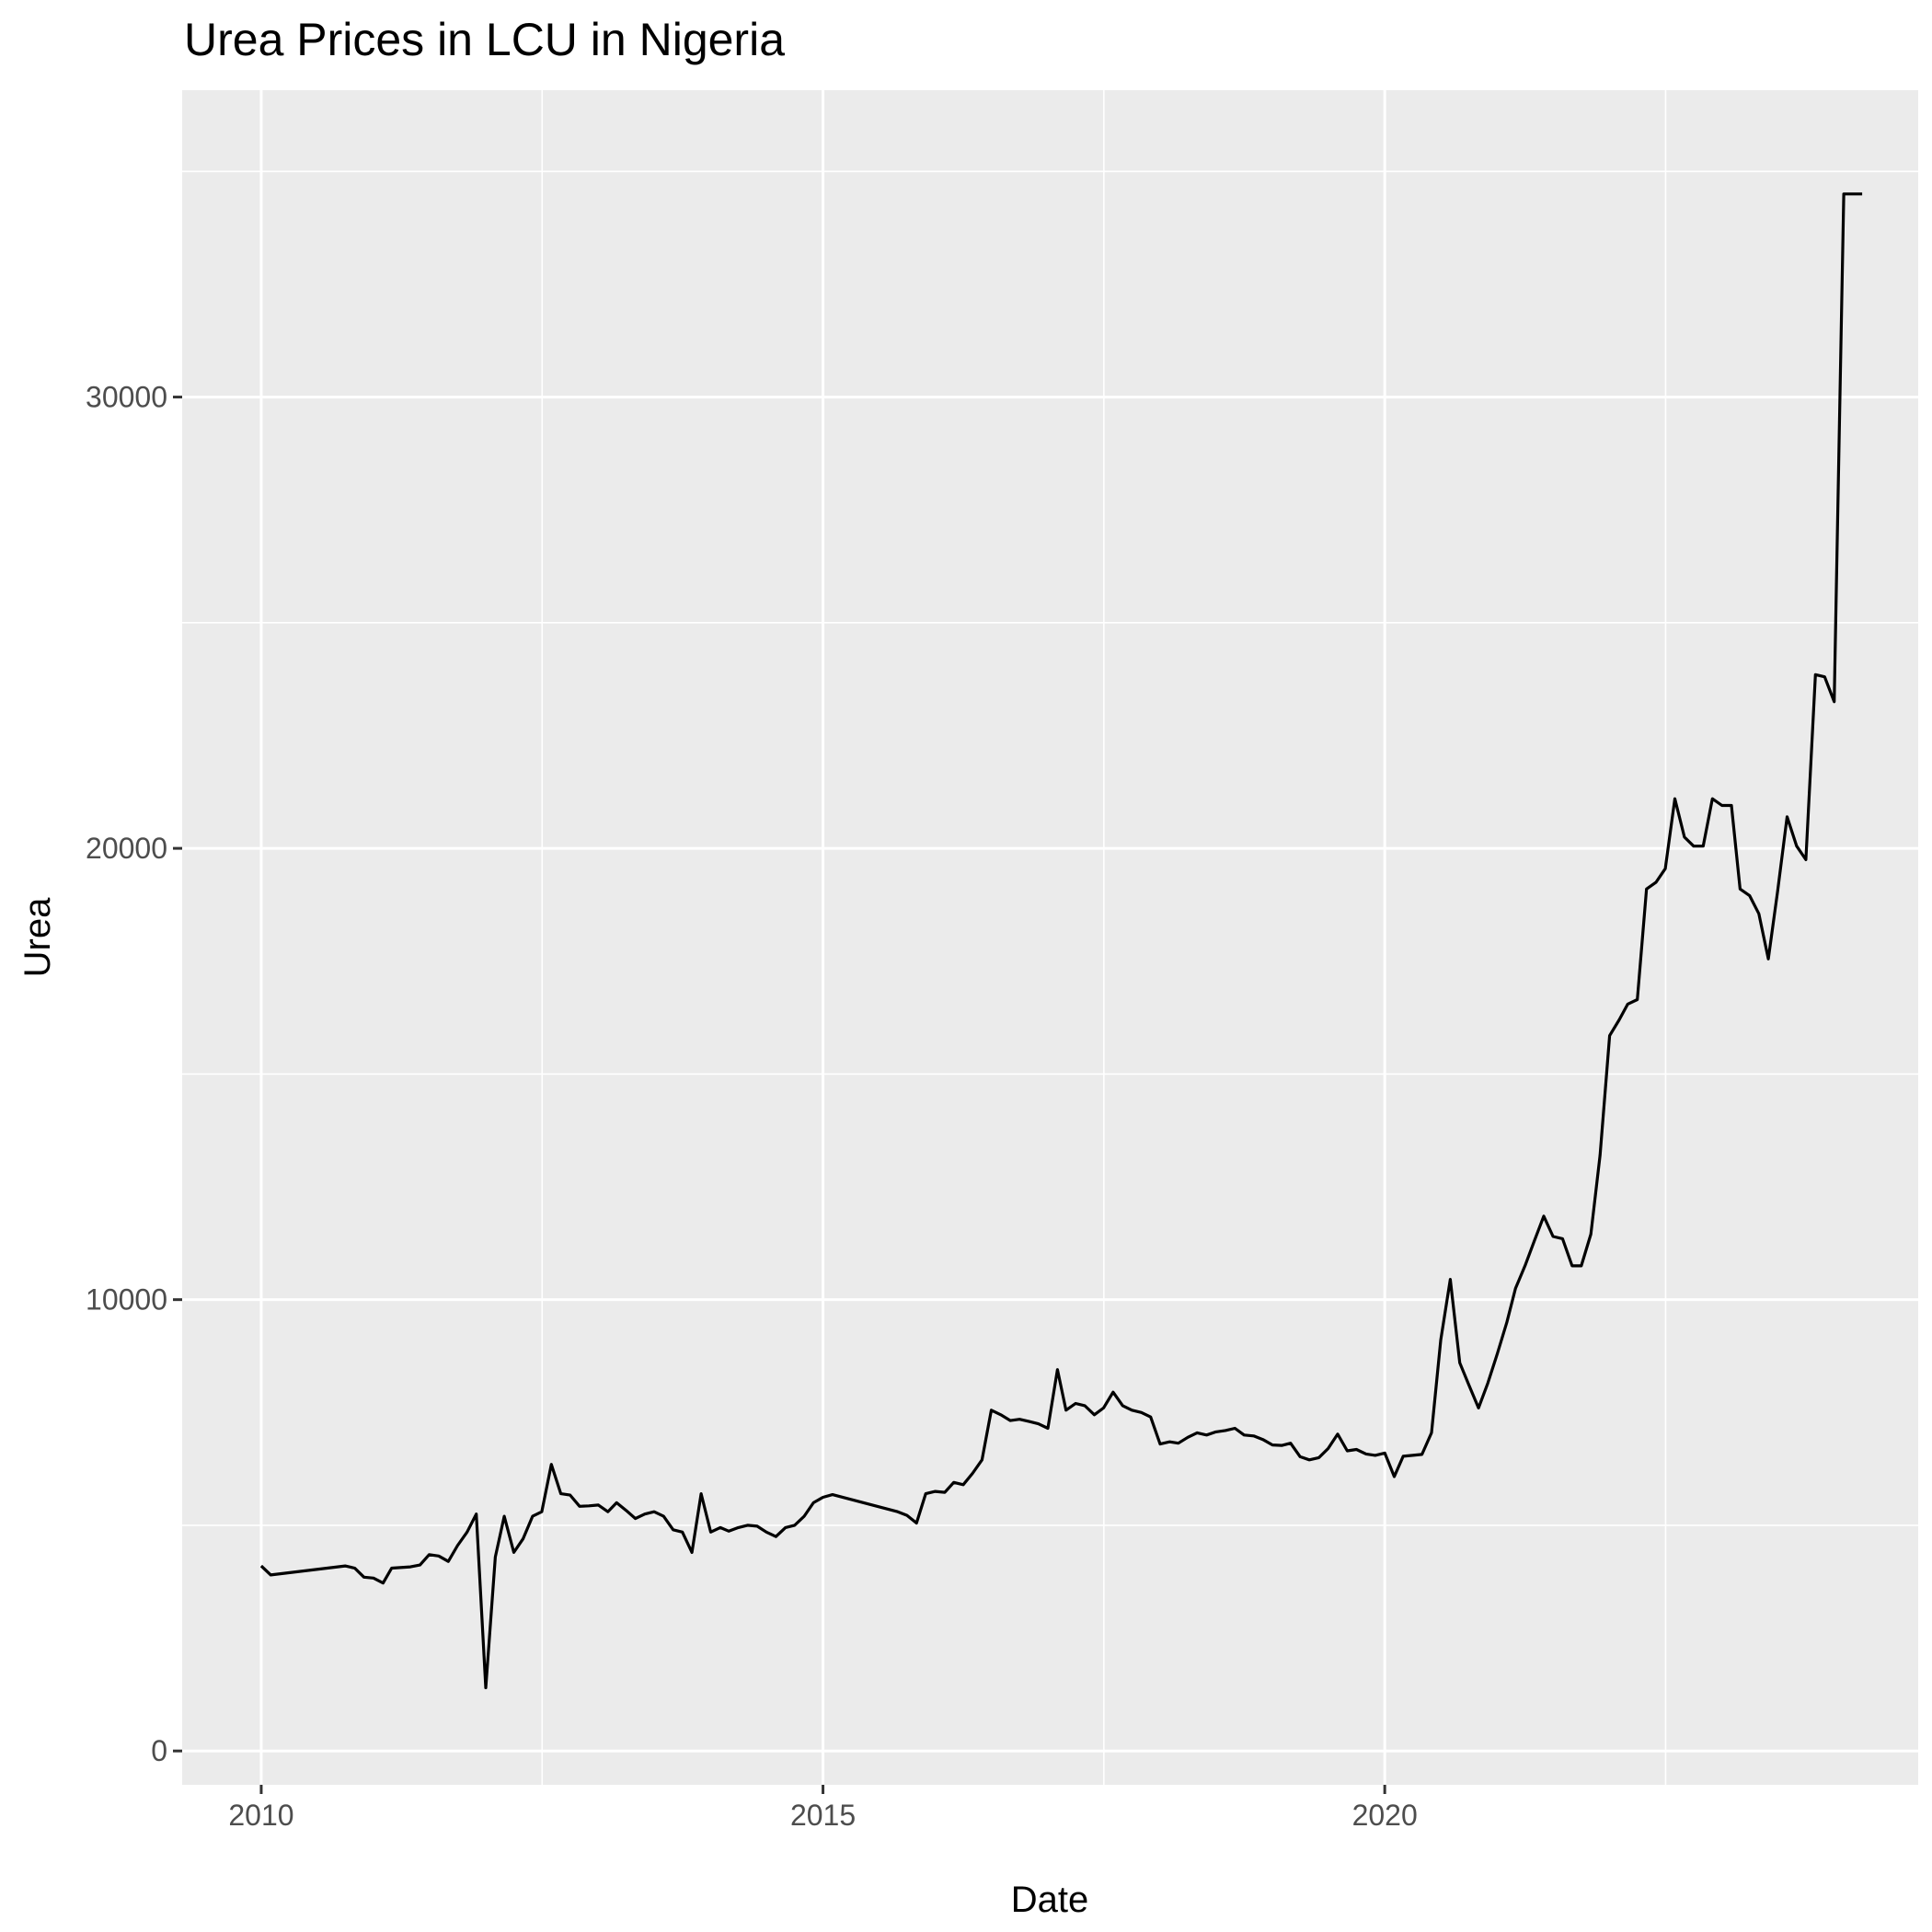  I want to click on y-axis-title: Urea, so click(37, 937).